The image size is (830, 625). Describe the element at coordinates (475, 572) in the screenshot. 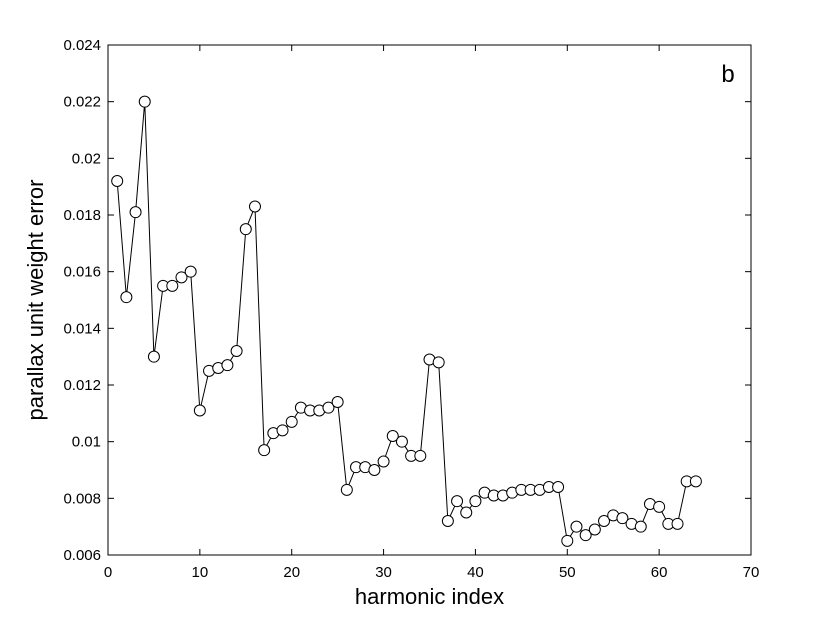

I see `x-tick-label: 40` at that location.